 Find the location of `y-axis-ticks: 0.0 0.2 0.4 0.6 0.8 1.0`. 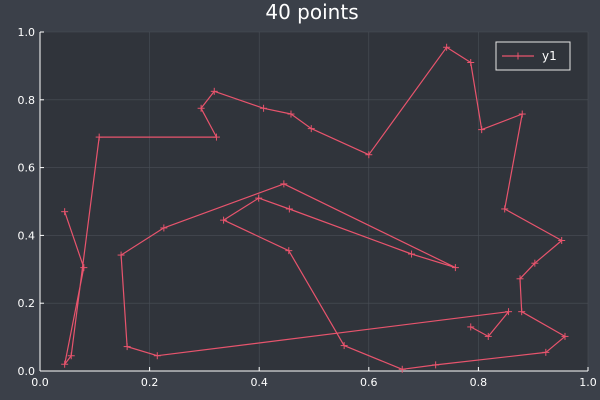

y-axis-ticks: 0.0 0.2 0.4 0.6 0.8 1.0 is located at coordinates (31, 202).